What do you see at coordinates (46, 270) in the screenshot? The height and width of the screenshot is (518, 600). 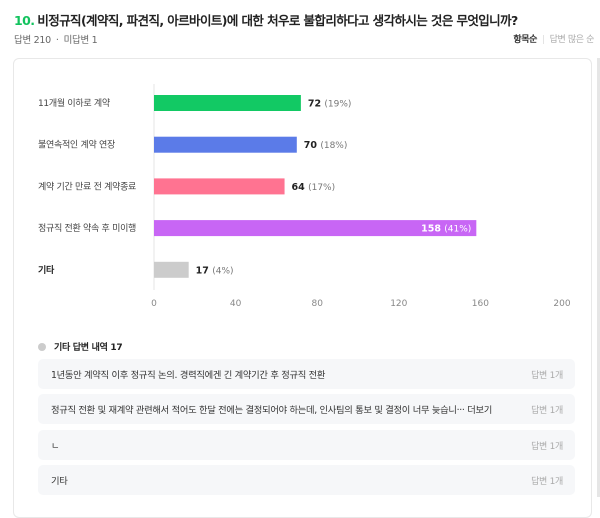 I see `category-label: 기타` at bounding box center [46, 270].